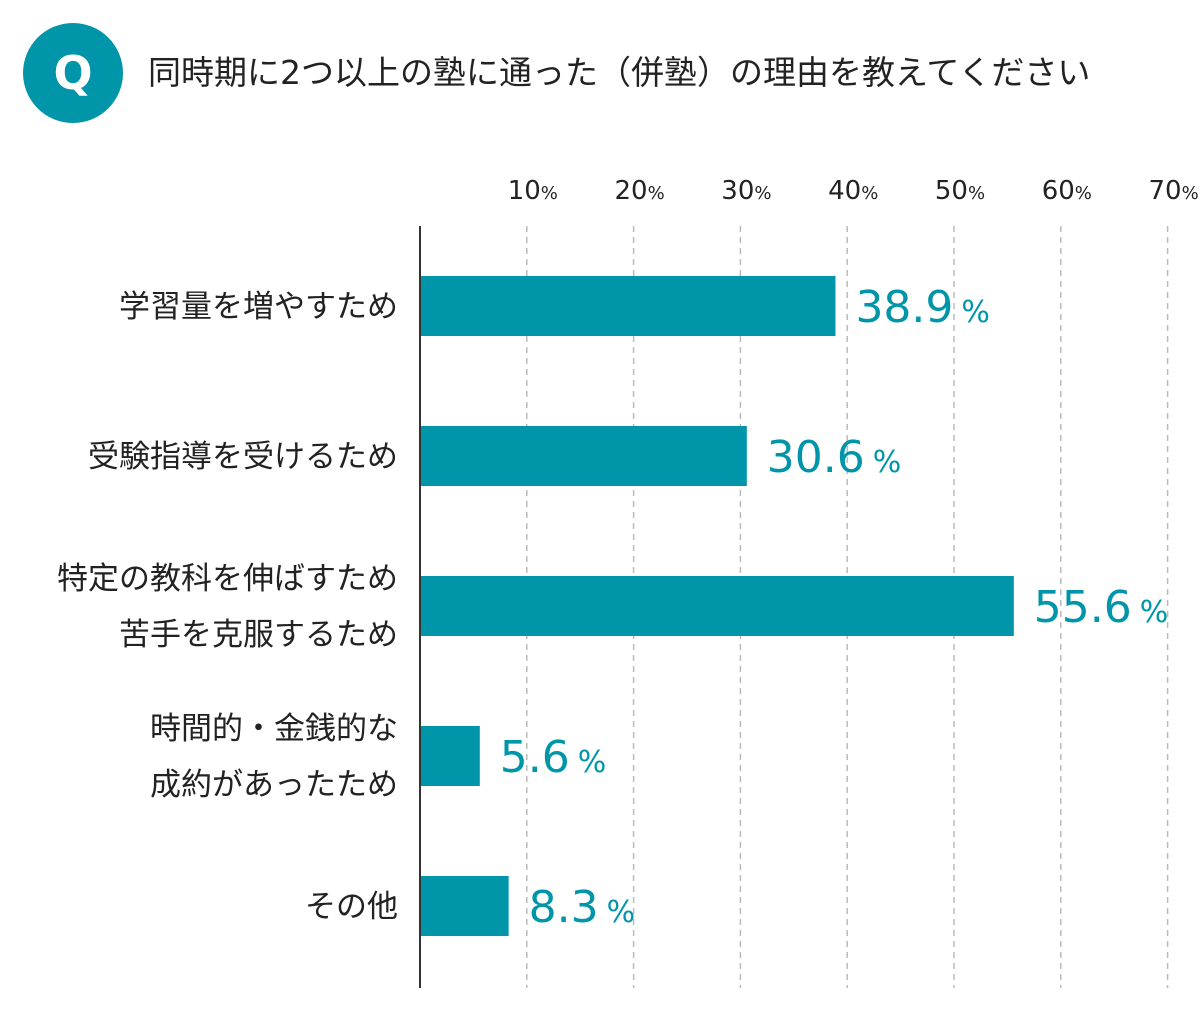 Image resolution: width=1200 pixels, height=1029 pixels. Describe the element at coordinates (619, 72) in the screenshot. I see `question-title: 同時期に2つ以上の塾に通った（併塾）の理由を教えてください` at that location.